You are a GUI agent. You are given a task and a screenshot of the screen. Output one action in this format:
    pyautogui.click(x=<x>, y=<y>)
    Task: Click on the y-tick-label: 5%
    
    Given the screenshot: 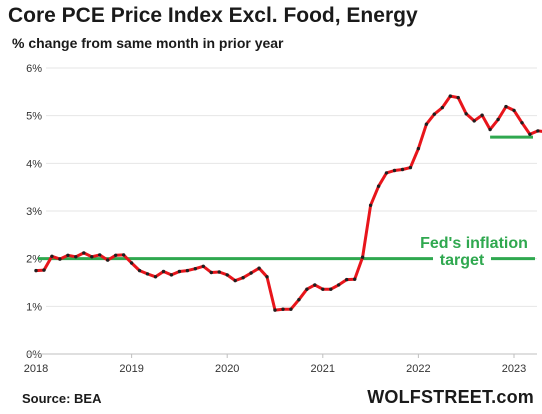 What is the action you would take?
    pyautogui.click(x=34, y=117)
    